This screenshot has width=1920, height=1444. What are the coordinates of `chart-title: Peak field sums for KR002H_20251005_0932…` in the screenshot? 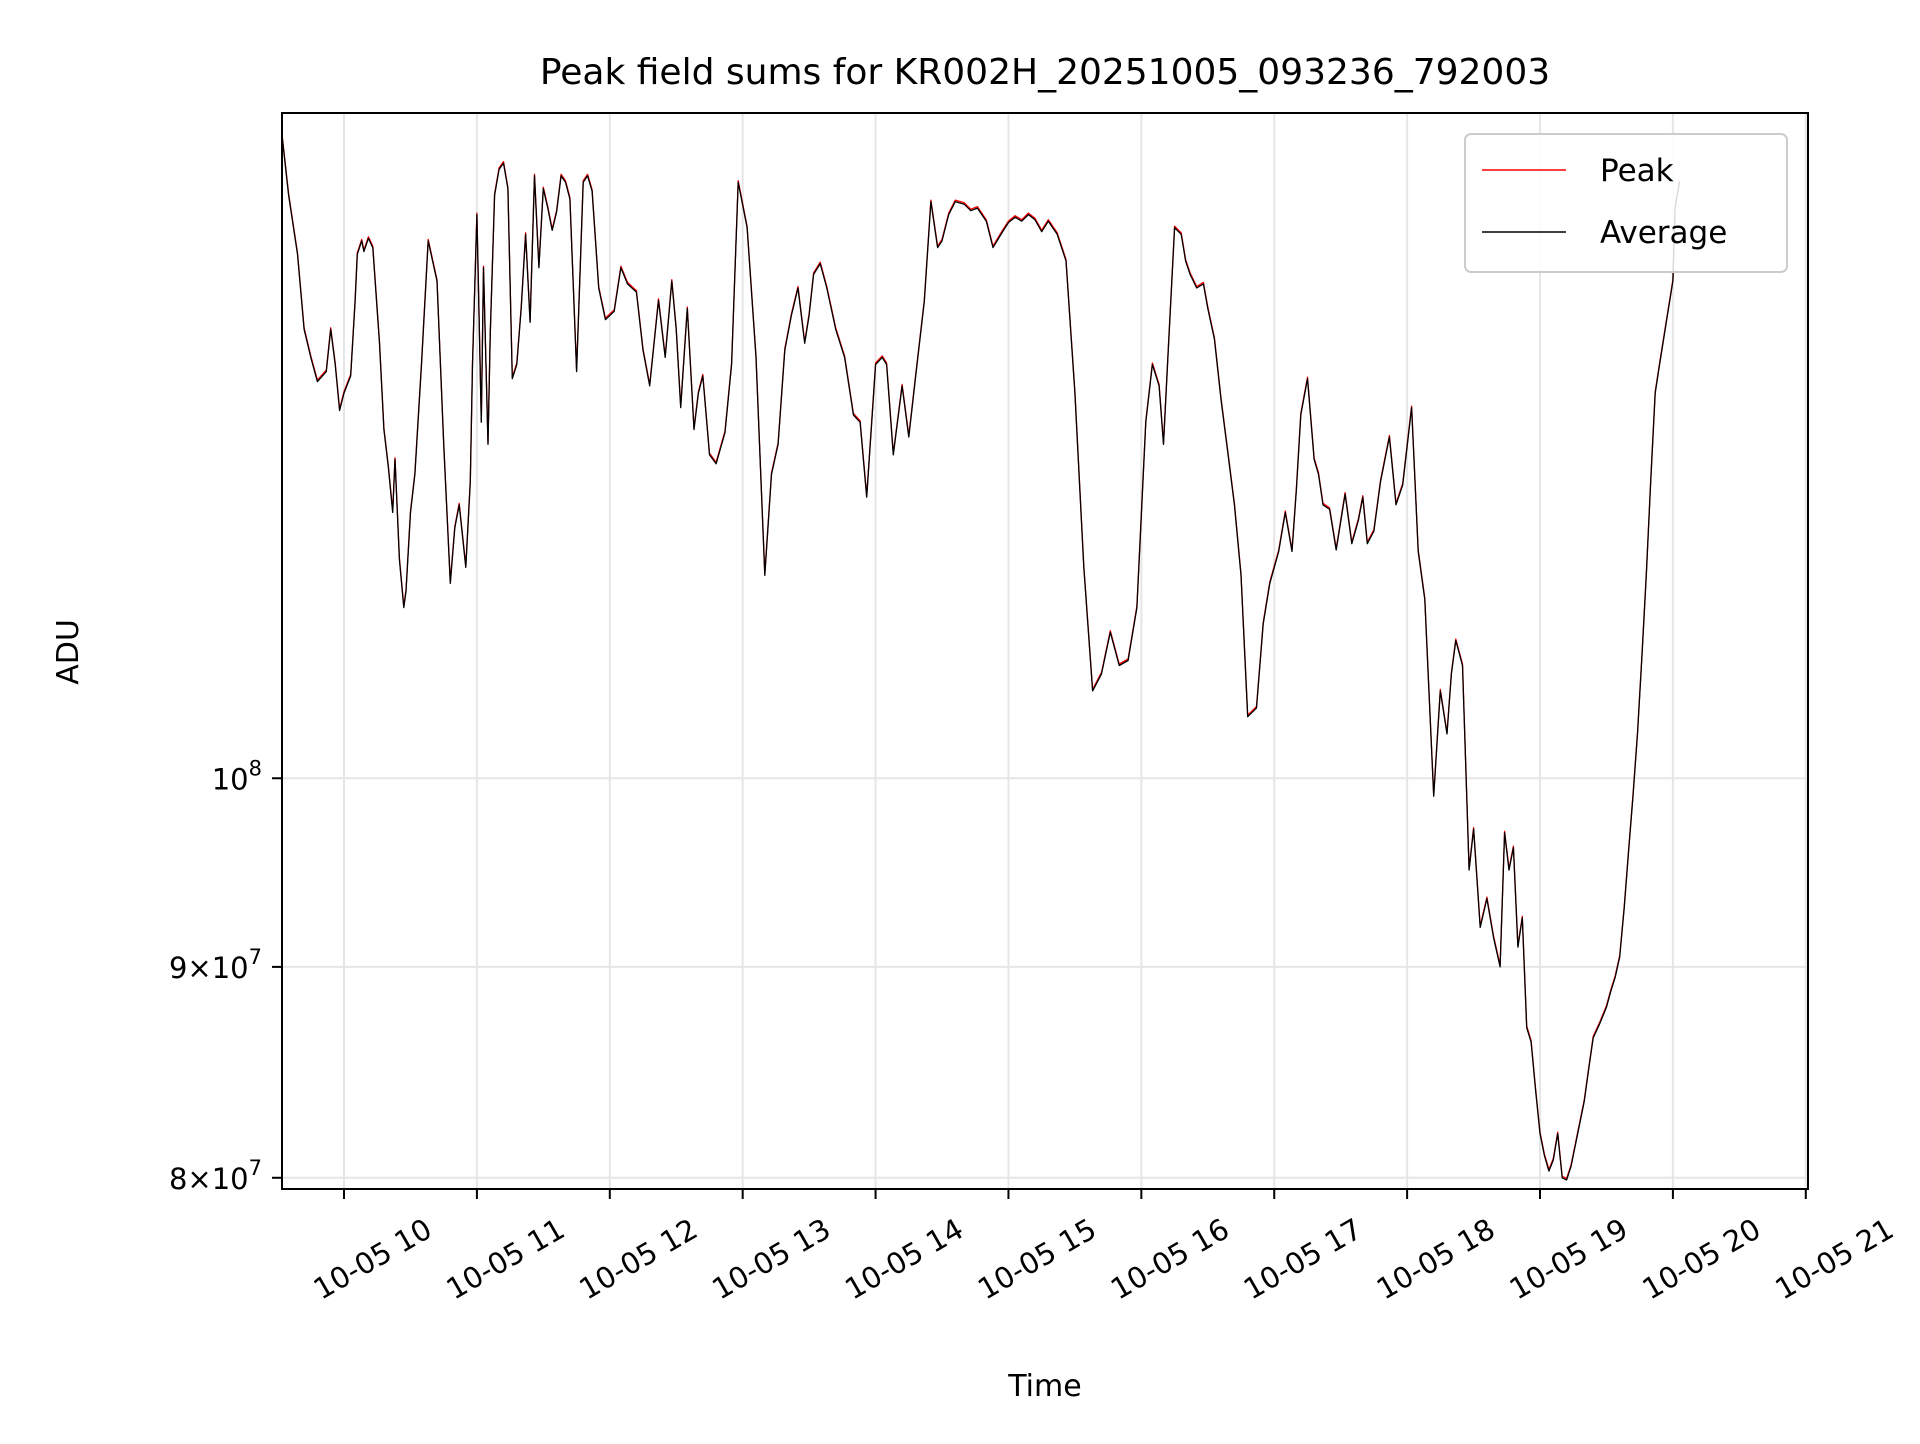 It's located at (1045, 72).